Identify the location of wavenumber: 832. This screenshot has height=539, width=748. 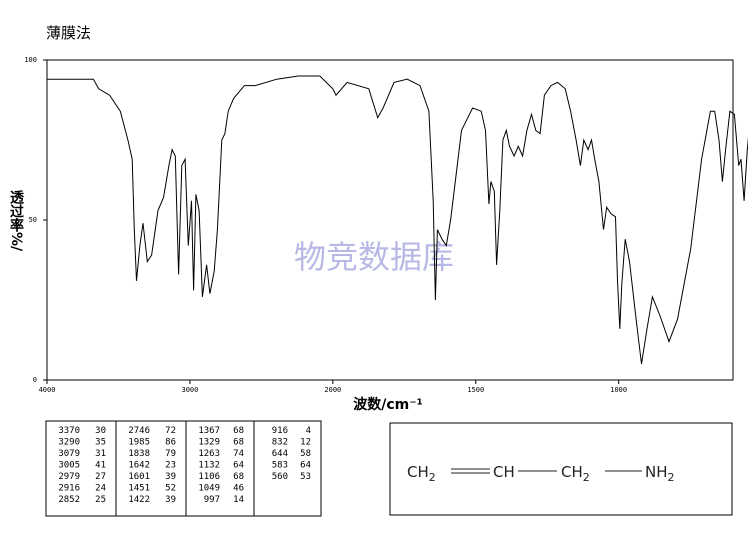
(280, 443).